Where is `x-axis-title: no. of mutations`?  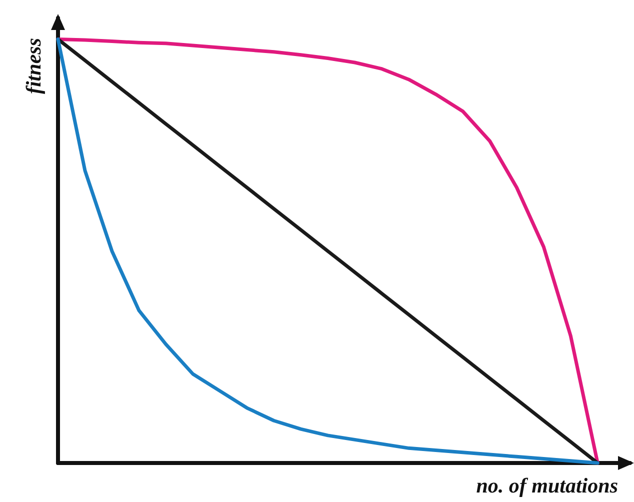 x-axis-title: no. of mutations is located at coordinates (547, 486).